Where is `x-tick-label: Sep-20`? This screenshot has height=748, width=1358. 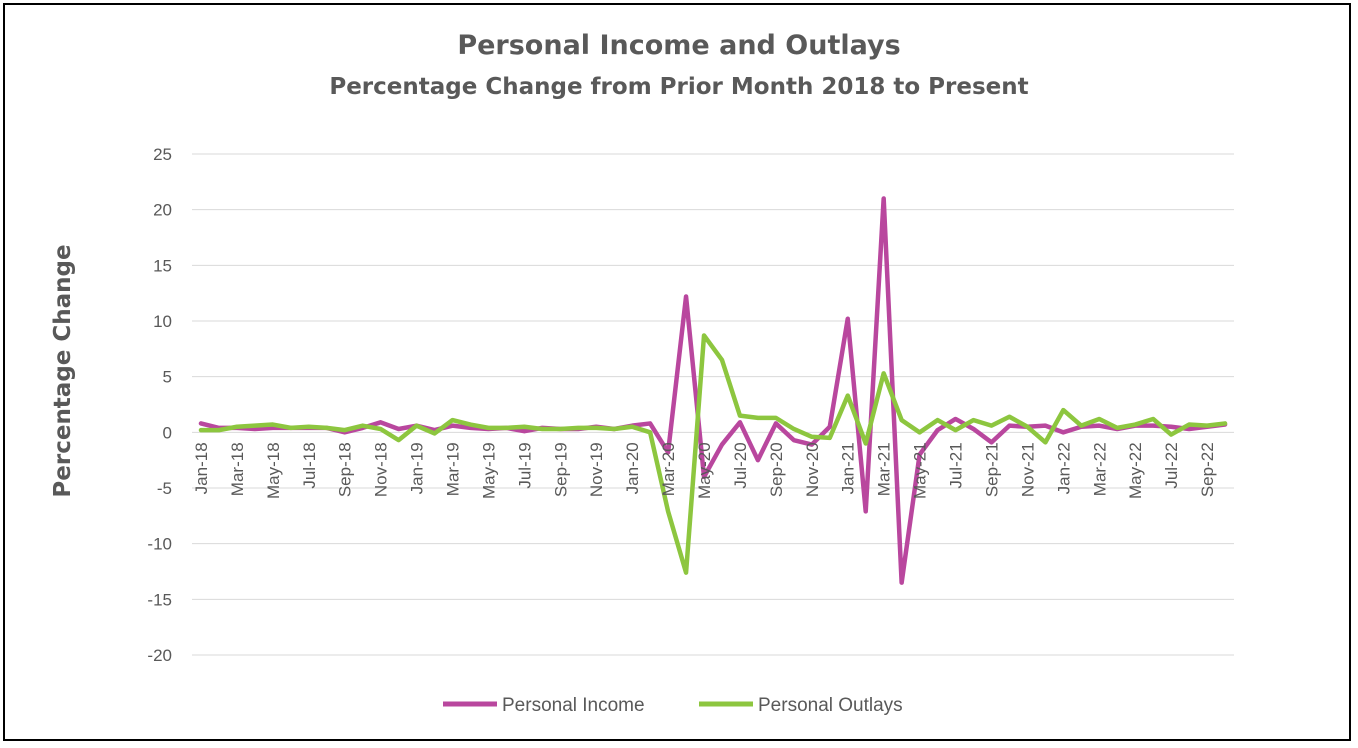 x-tick-label: Sep-20 is located at coordinates (776, 469).